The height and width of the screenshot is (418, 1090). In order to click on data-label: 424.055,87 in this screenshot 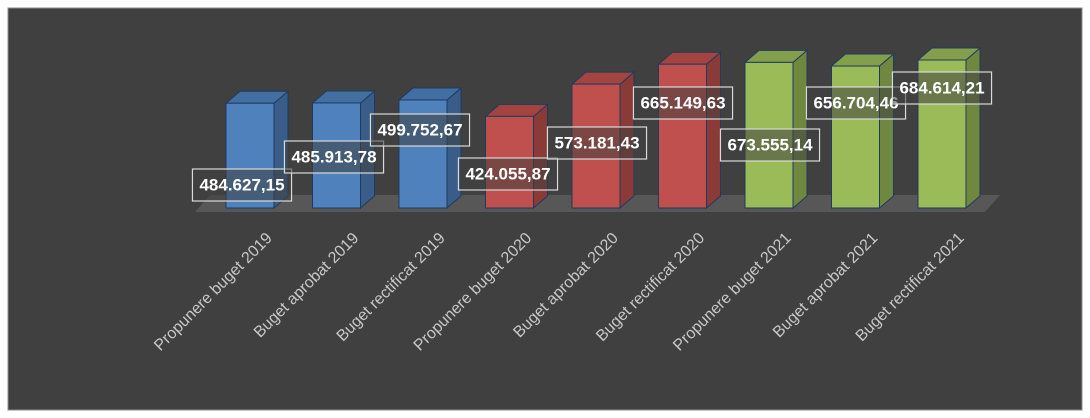, I will do `click(507, 173)`.